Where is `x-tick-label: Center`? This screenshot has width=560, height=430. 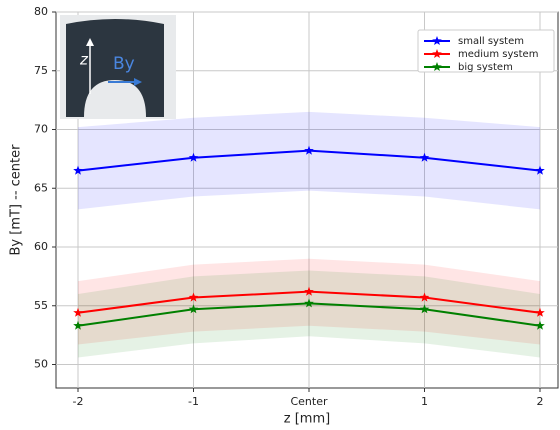
x-tick-label: Center is located at coordinates (309, 401).